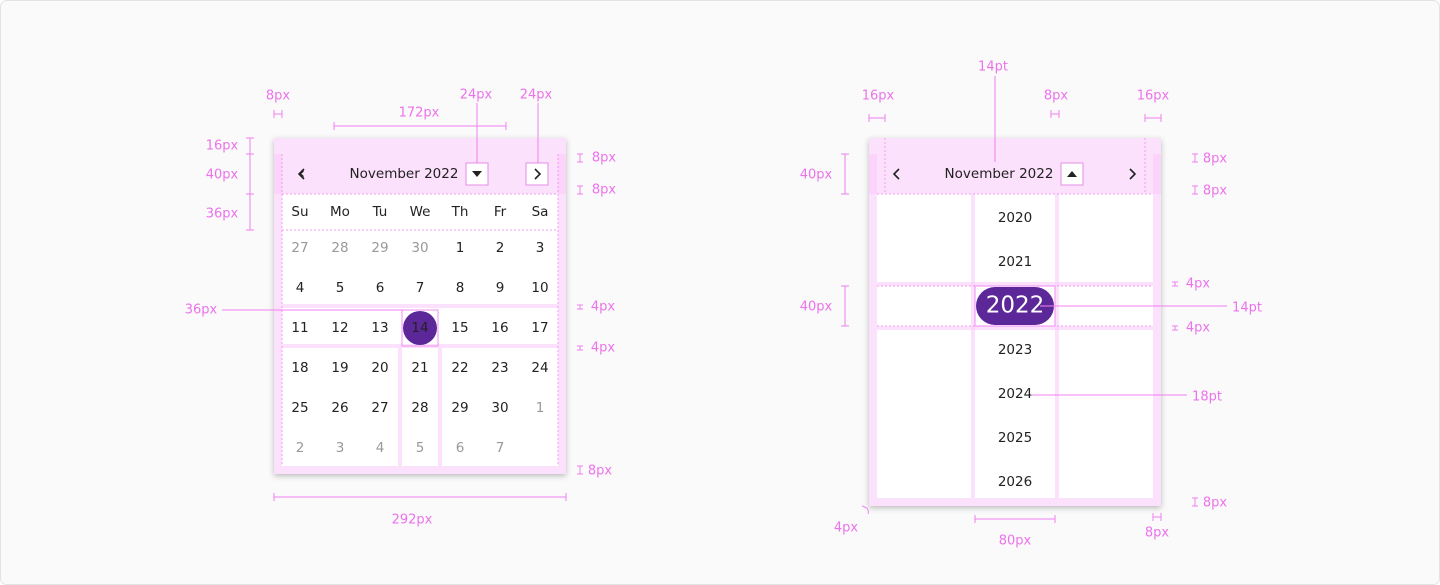  Describe the element at coordinates (380, 212) in the screenshot. I see `weekday-label: Tu` at that location.